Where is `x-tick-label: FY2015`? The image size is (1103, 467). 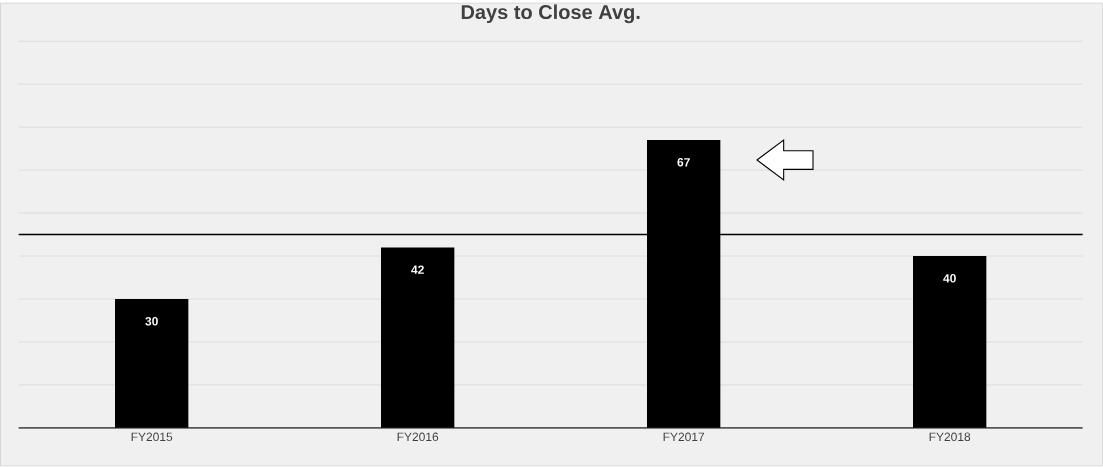
x-tick-label: FY2015 is located at coordinates (152, 437).